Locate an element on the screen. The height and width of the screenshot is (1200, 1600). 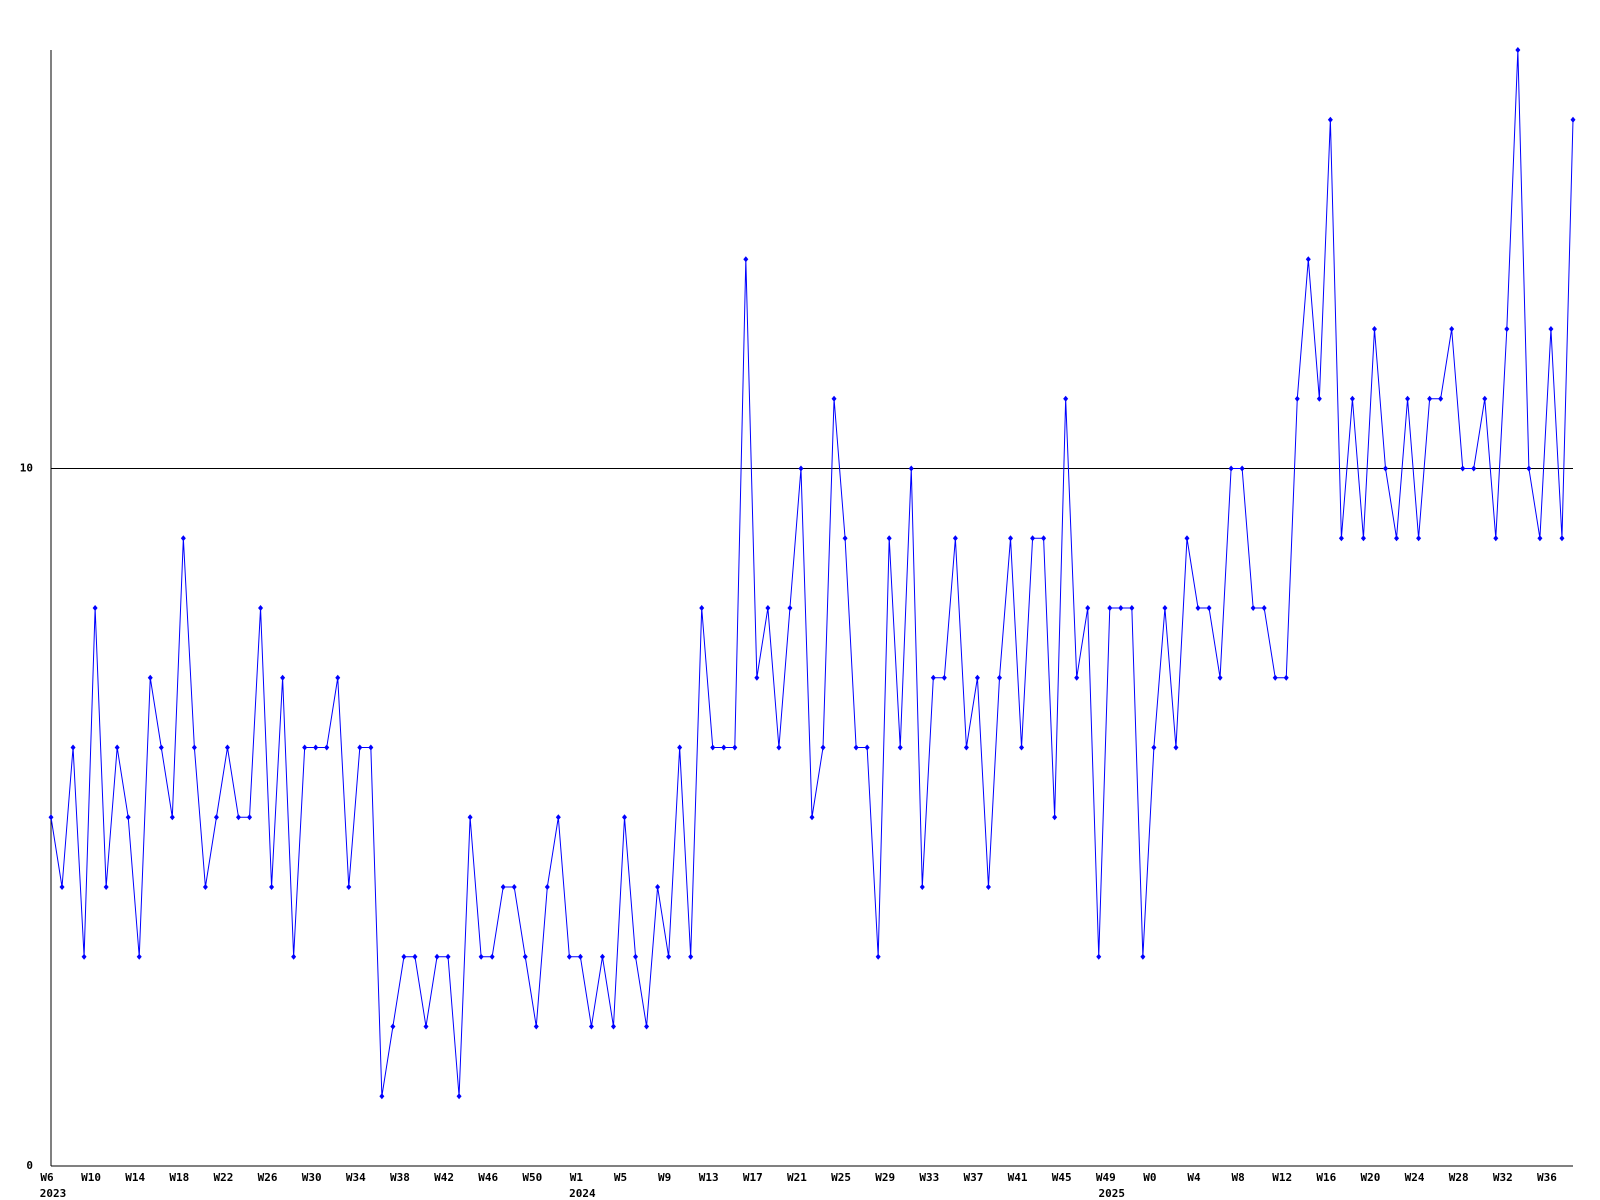
x-tick-label: W24 is located at coordinates (1415, 1177).